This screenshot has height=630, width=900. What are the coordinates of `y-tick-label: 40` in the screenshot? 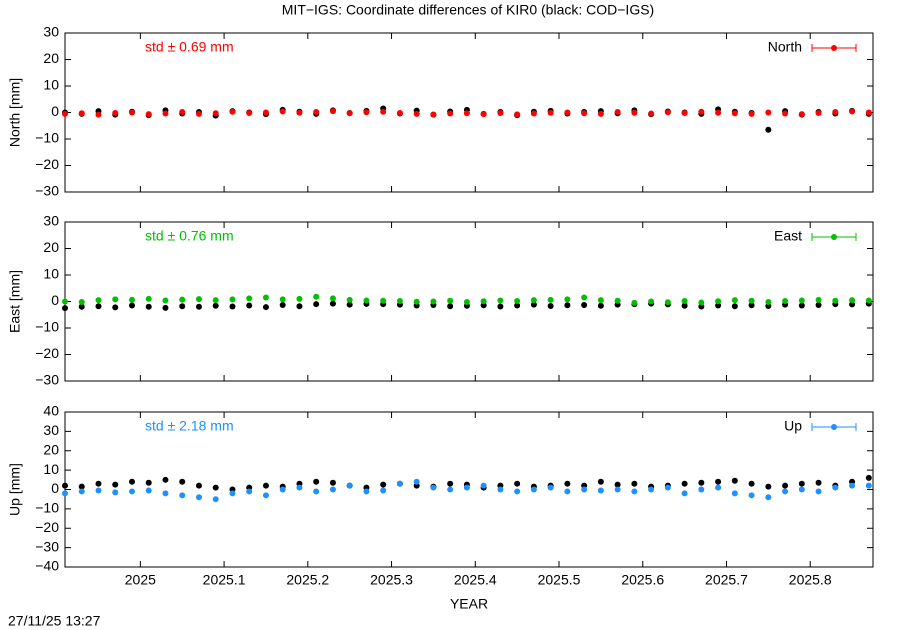 It's located at (51, 411).